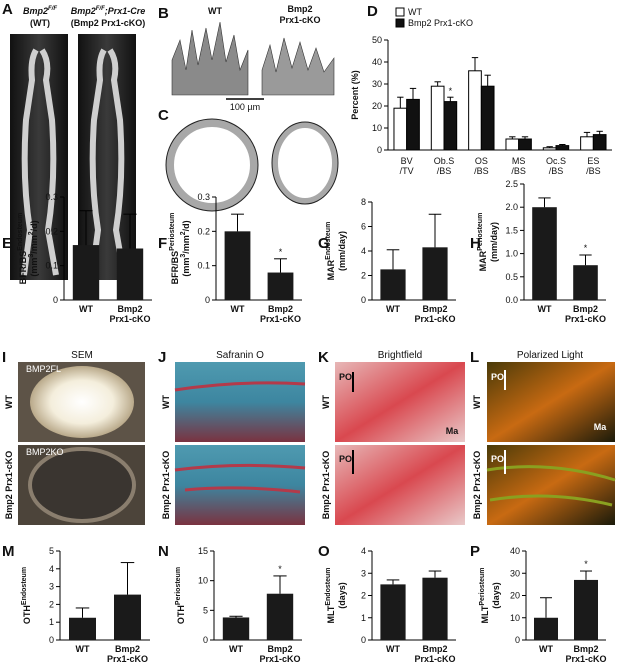 The image size is (617, 665). I want to click on unit-part: 2, so click(31, 233).